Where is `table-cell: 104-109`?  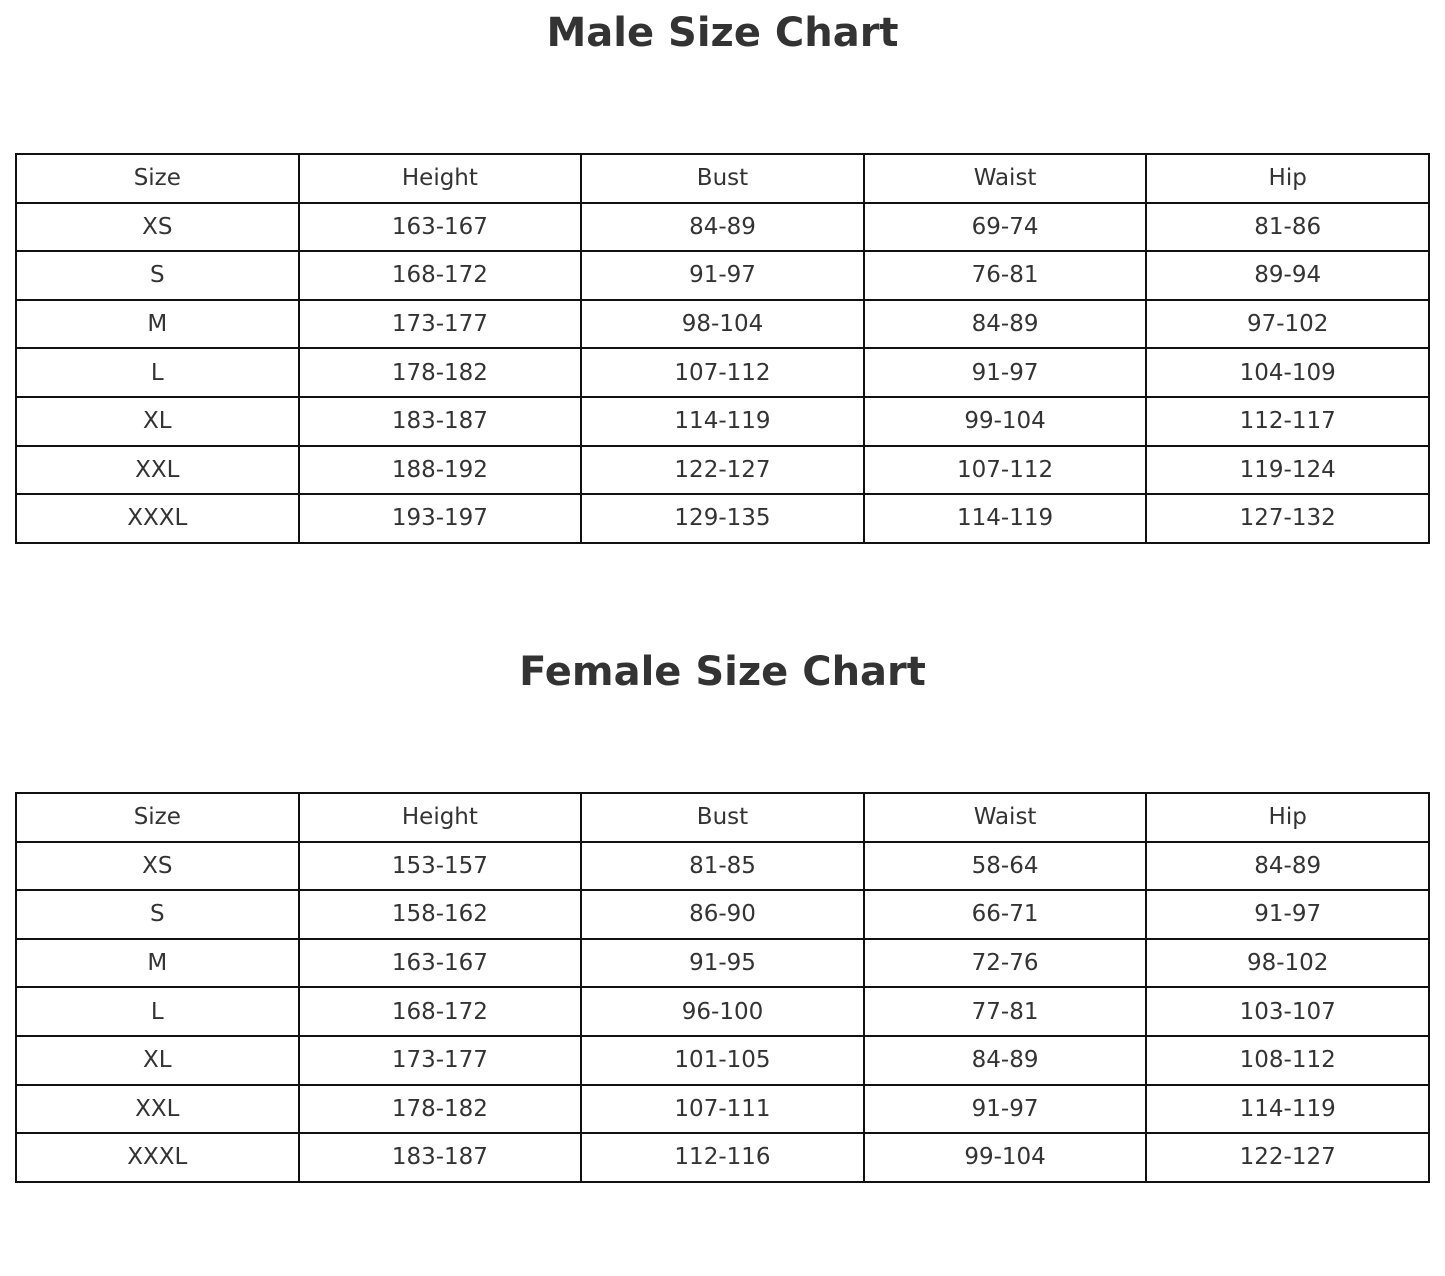
table-cell: 104-109 is located at coordinates (1287, 372).